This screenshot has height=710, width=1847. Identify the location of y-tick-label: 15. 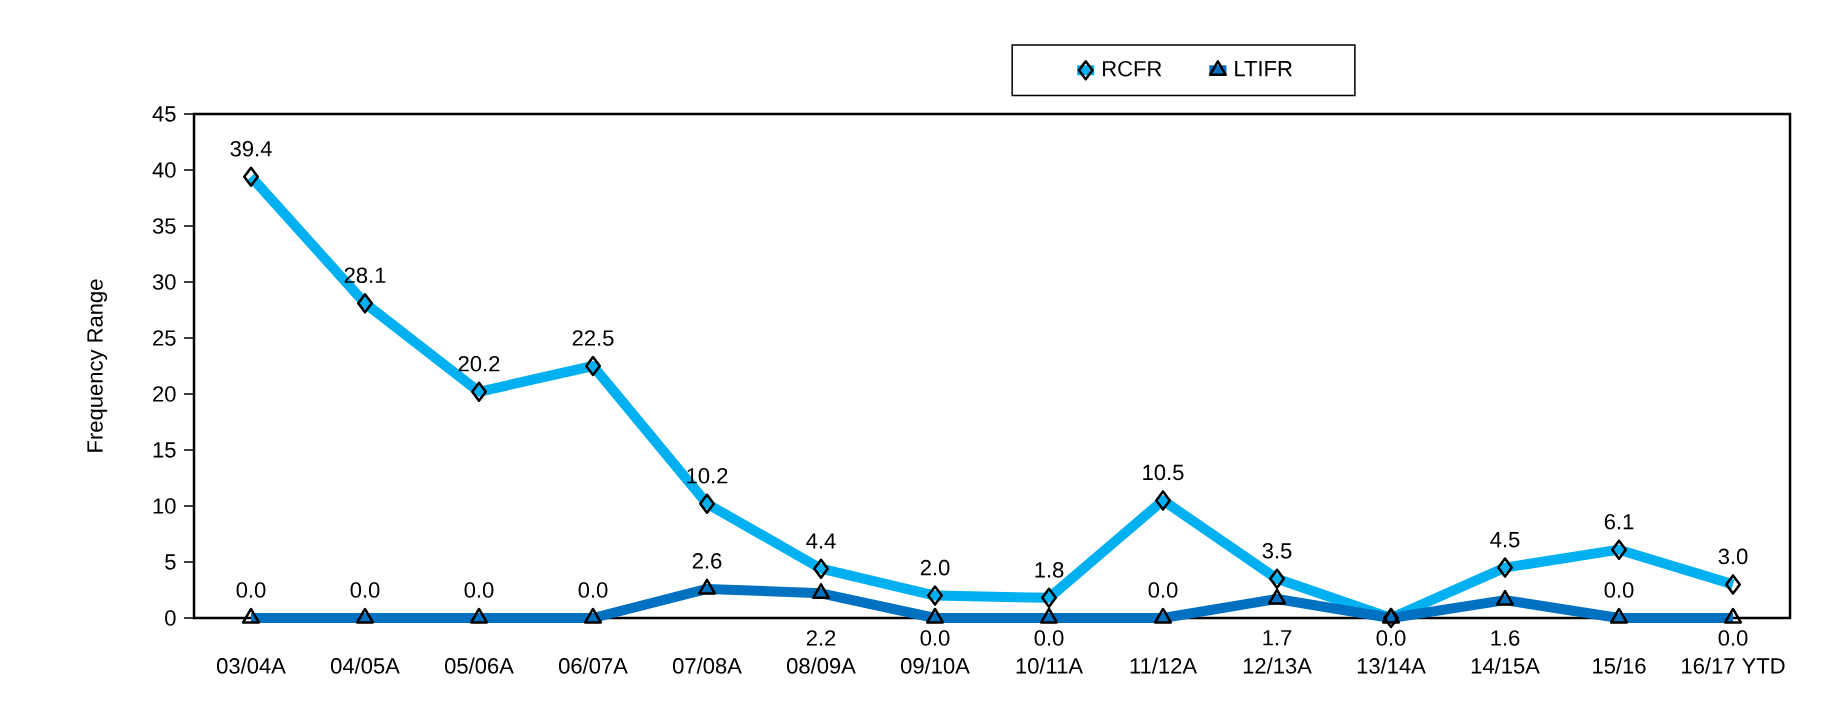
(164, 450).